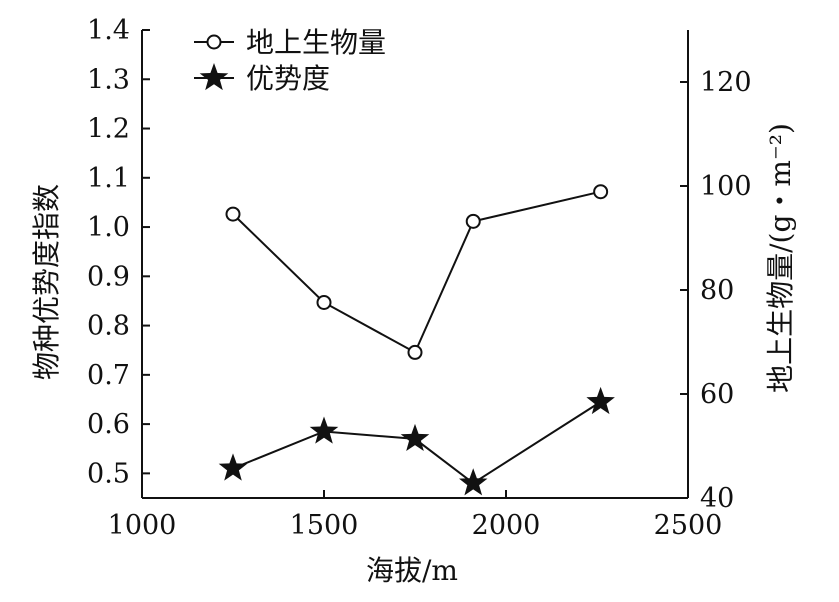  Describe the element at coordinates (688, 525) in the screenshot. I see `x-tick-label: 2500` at that location.